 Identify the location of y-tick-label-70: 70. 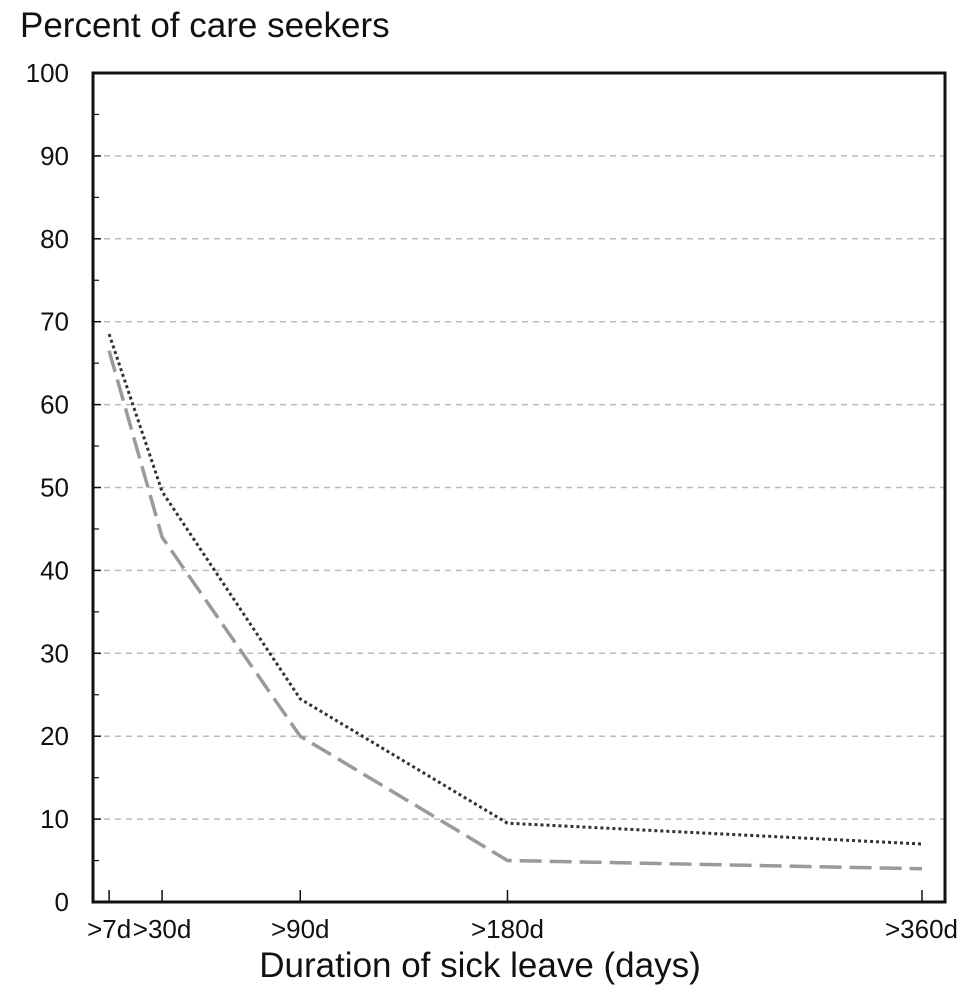
(54, 322).